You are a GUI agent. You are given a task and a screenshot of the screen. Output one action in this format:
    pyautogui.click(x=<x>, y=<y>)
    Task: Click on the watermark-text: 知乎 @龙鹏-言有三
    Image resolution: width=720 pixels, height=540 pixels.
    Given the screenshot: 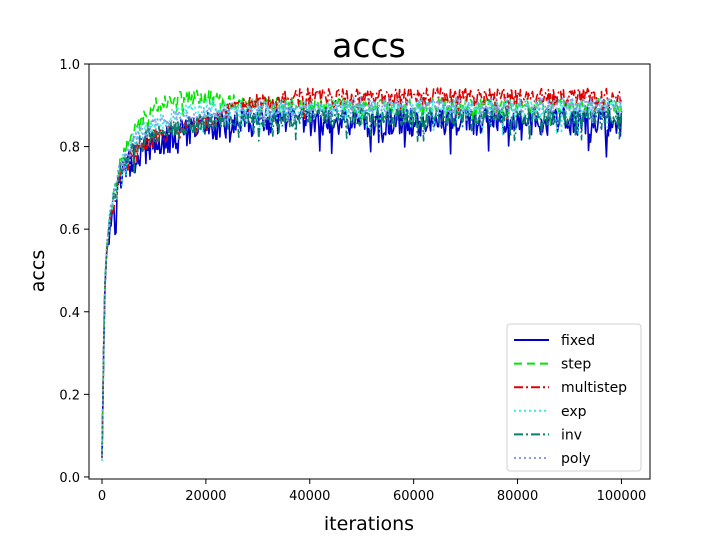 What is the action you would take?
    pyautogui.click(x=590, y=515)
    